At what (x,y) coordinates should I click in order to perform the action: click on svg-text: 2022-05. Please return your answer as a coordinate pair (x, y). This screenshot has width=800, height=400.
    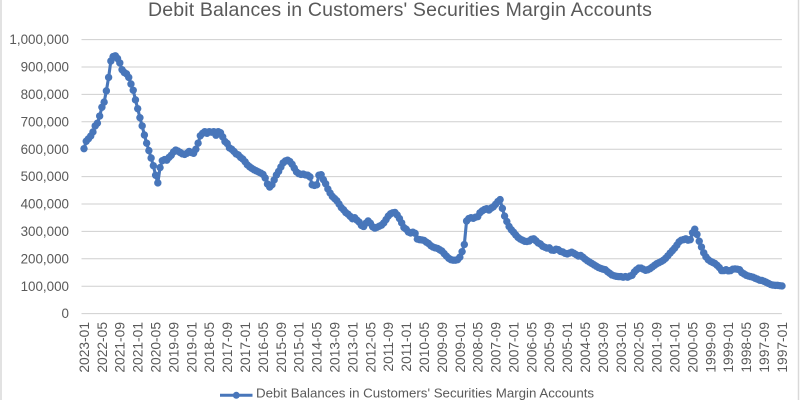
    Looking at the image, I should click on (102, 347).